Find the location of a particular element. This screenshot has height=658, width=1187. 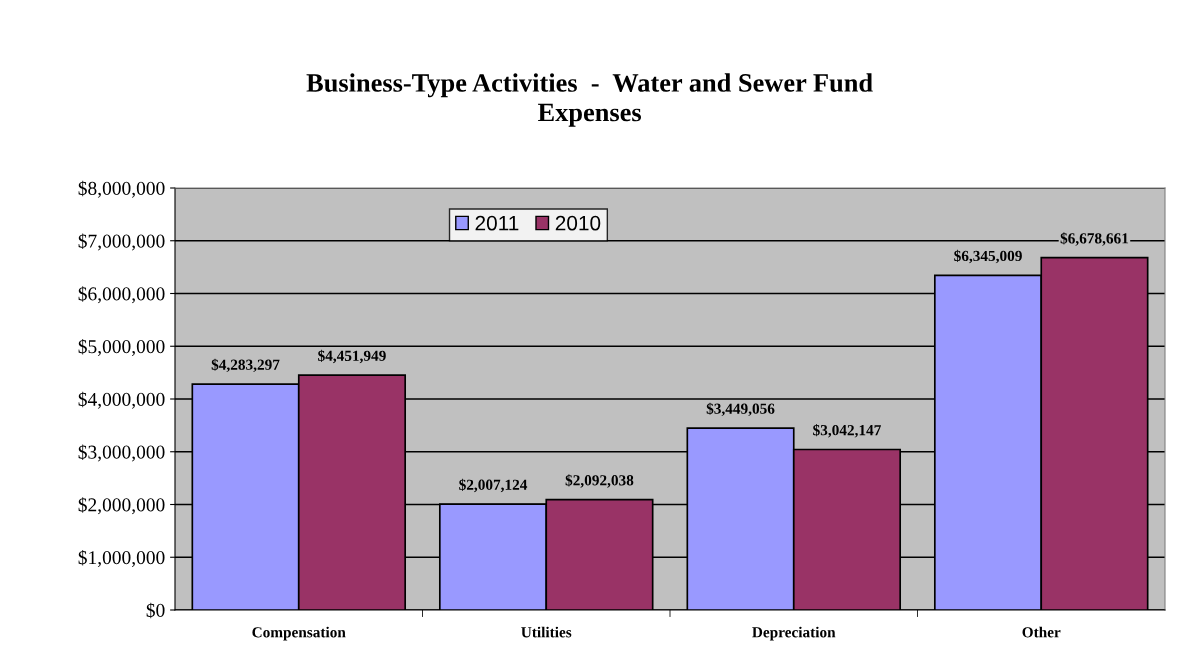

y-tick-label: $6,000,000 is located at coordinates (121, 295).